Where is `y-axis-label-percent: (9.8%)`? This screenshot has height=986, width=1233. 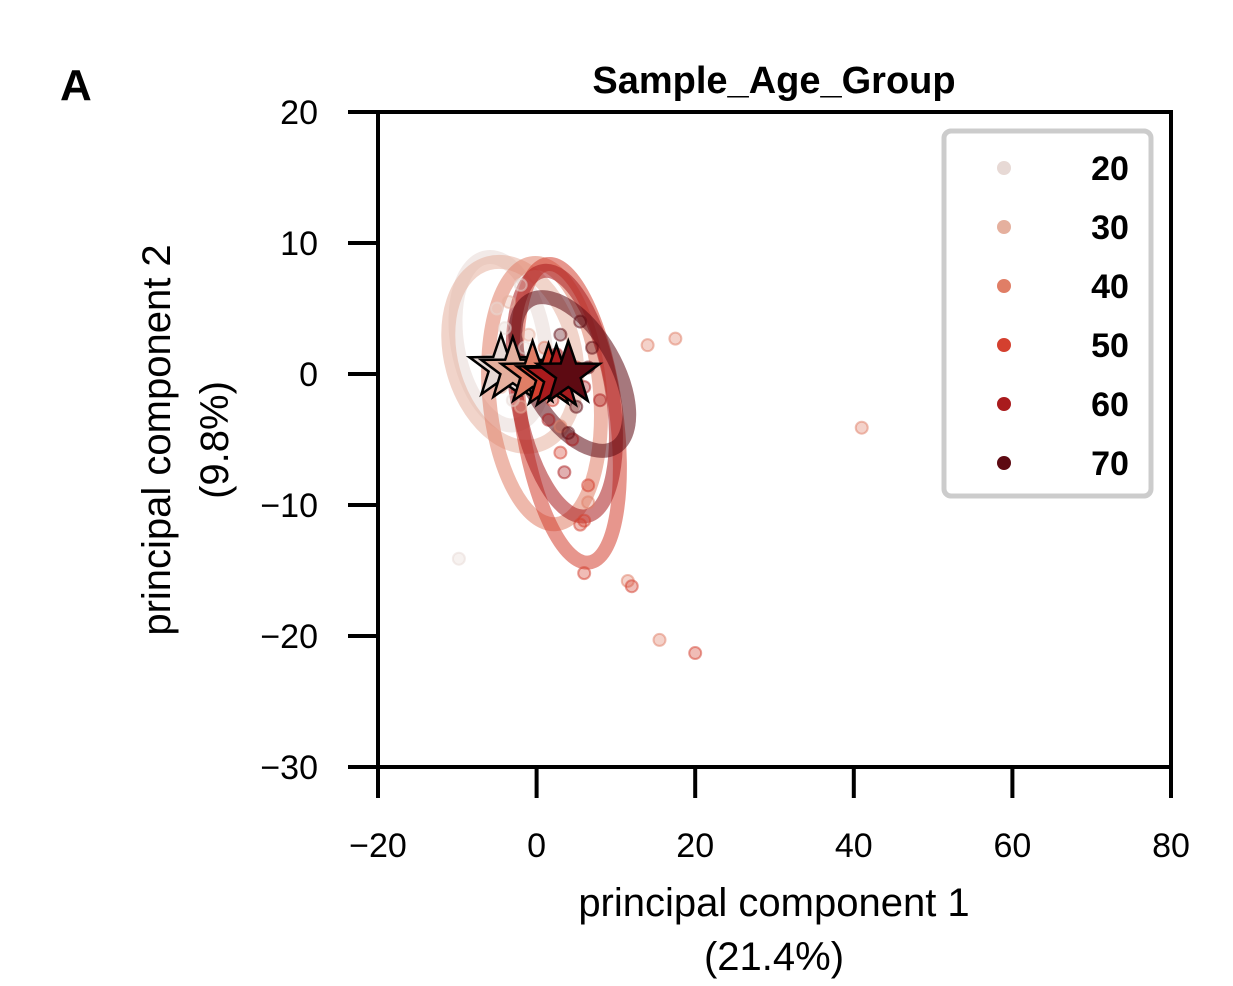
y-axis-label-percent: (9.8%) is located at coordinates (215, 440).